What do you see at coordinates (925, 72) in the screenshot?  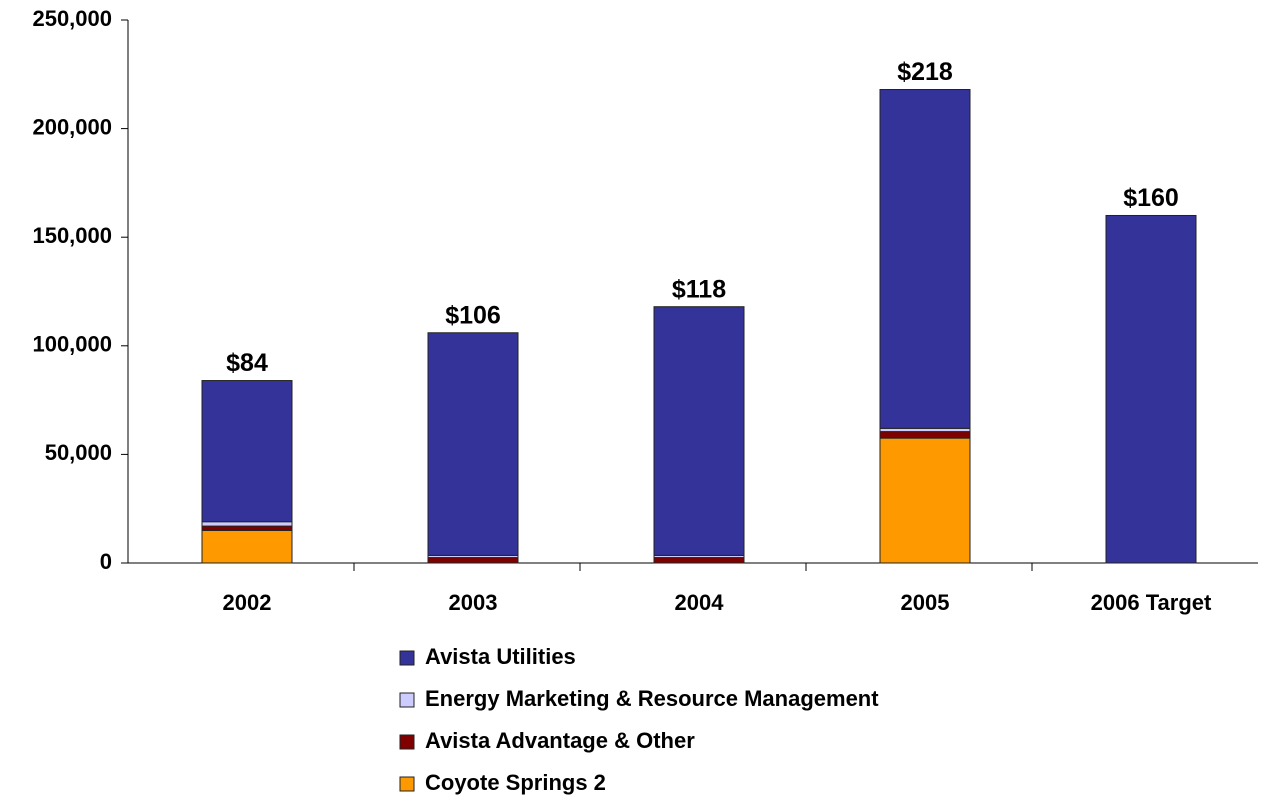 I see `total-label: $218` at bounding box center [925, 72].